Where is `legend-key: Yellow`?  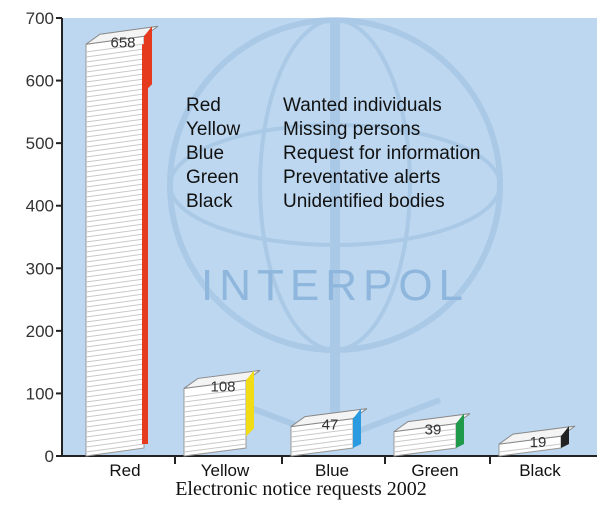
legend-key: Yellow is located at coordinates (213, 129).